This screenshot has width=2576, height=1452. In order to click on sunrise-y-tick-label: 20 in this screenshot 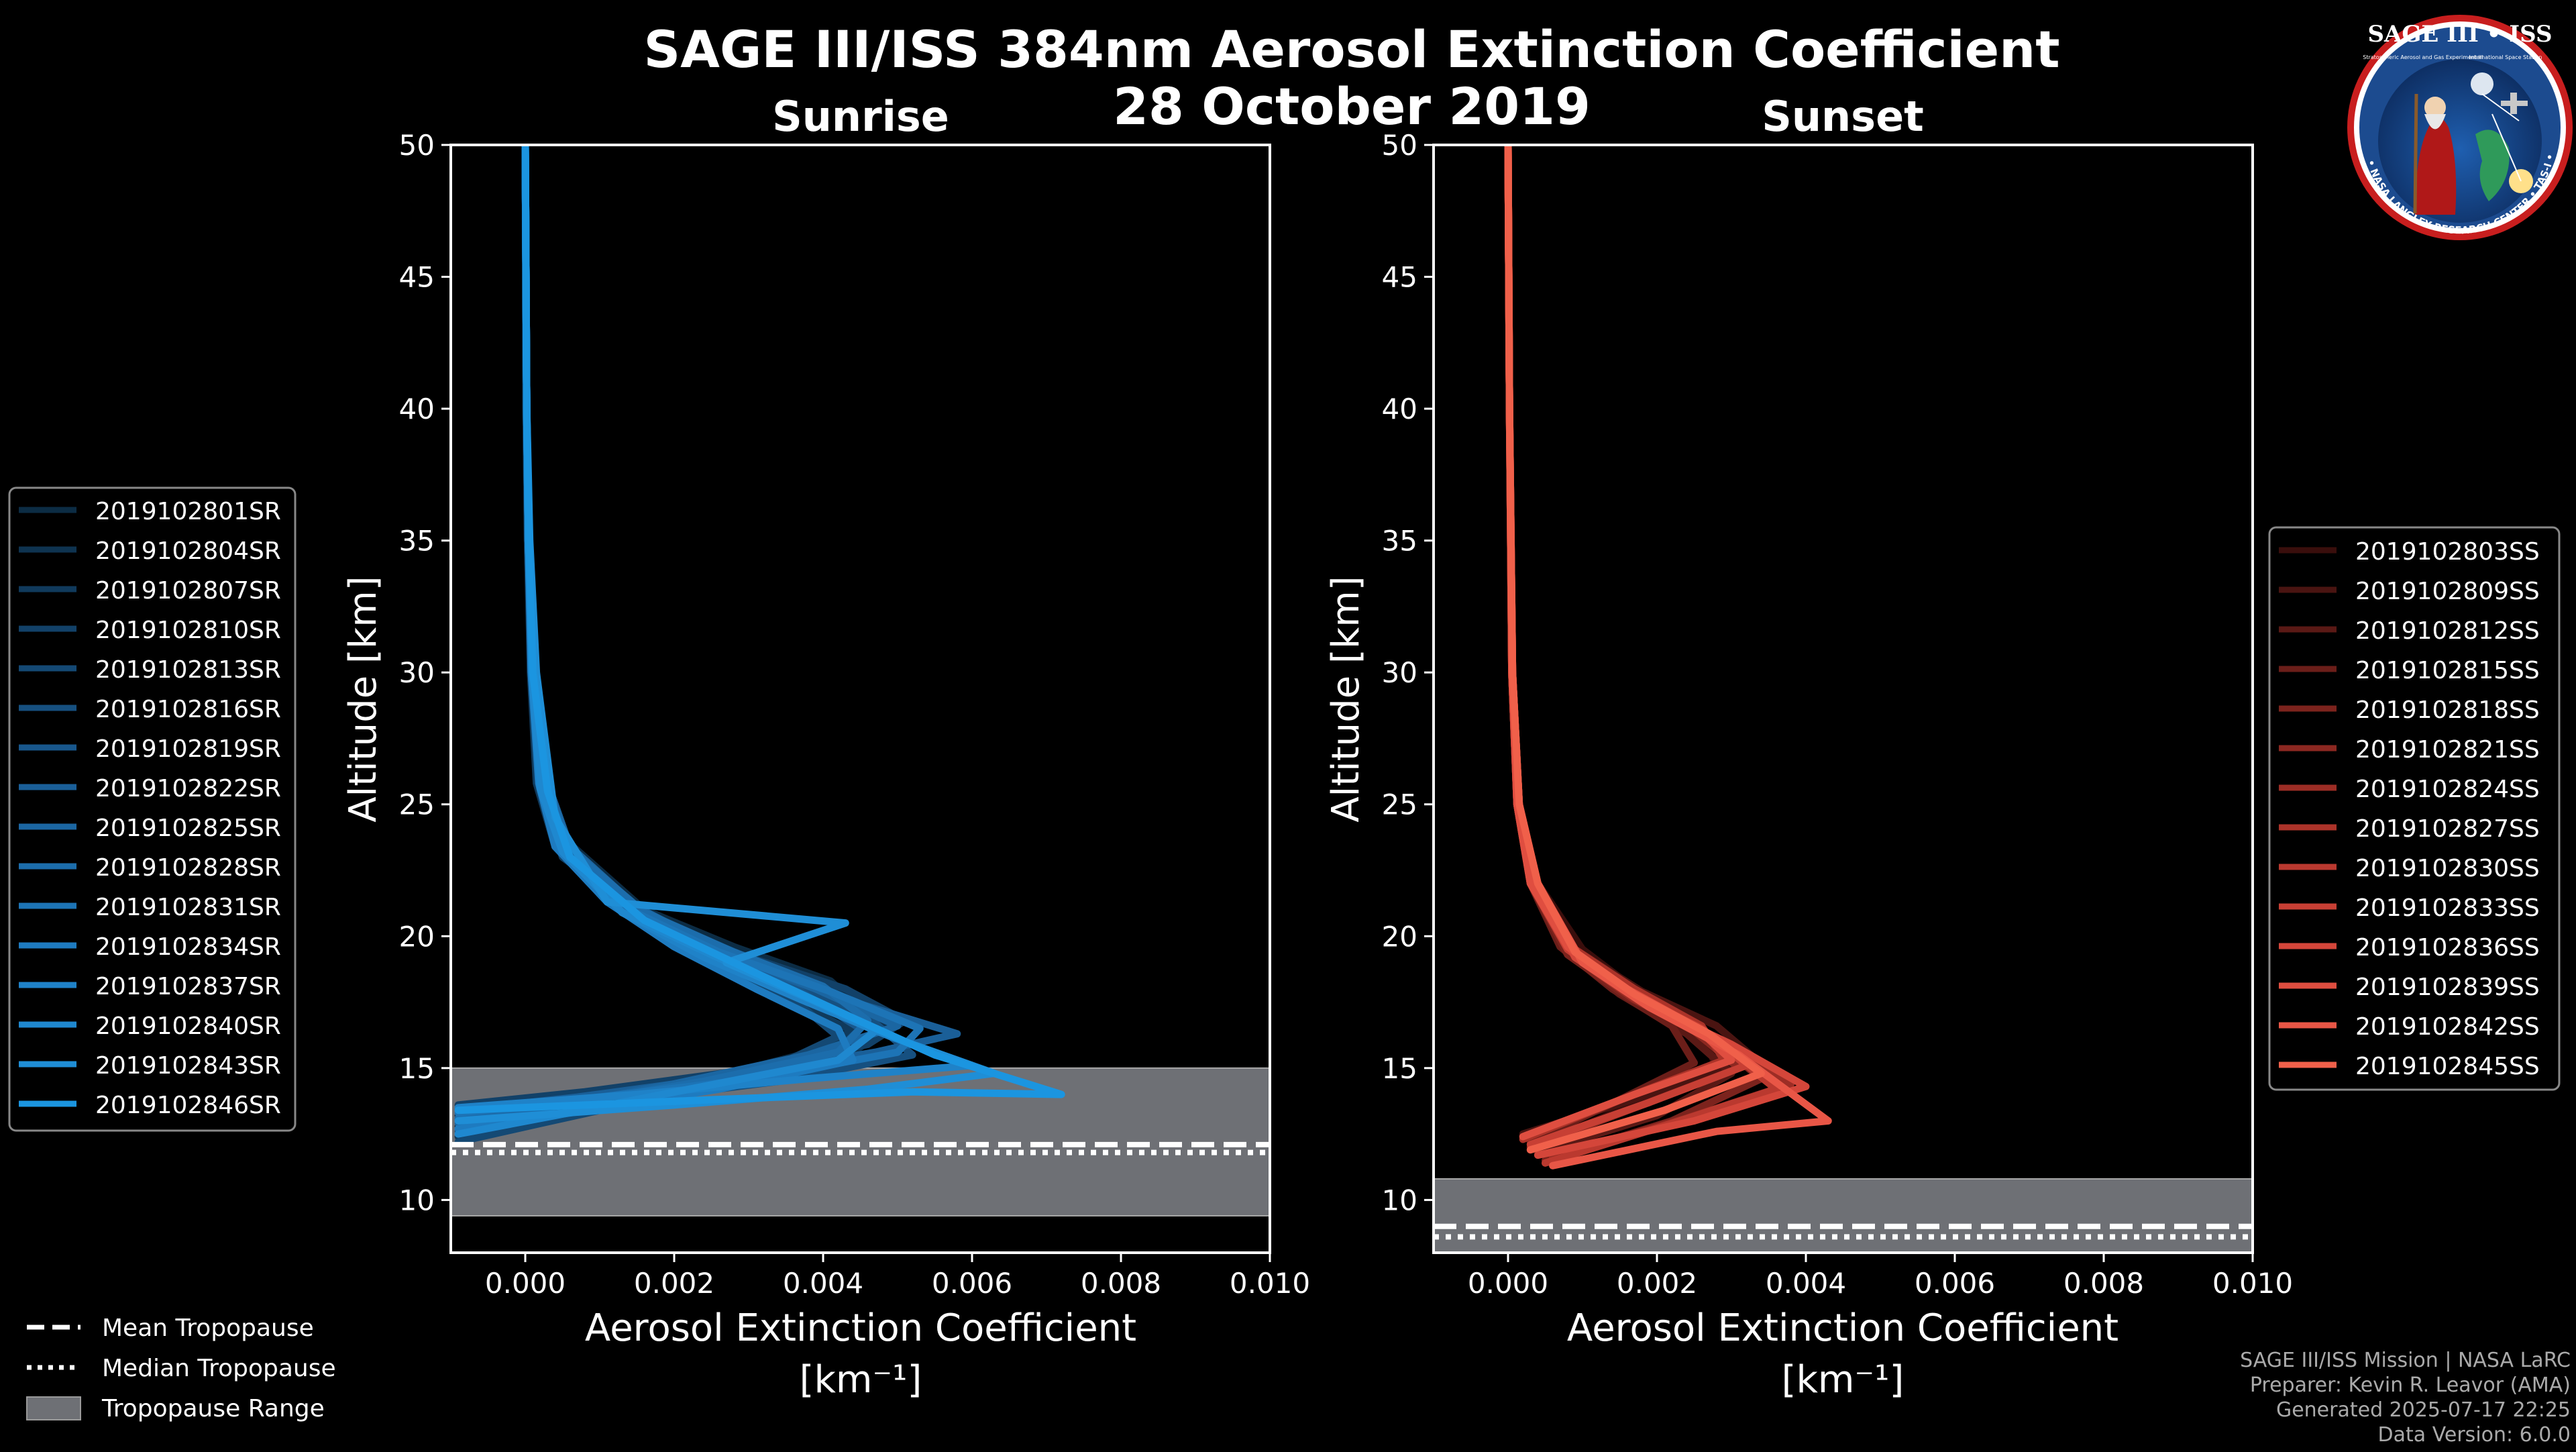, I will do `click(417, 936)`.